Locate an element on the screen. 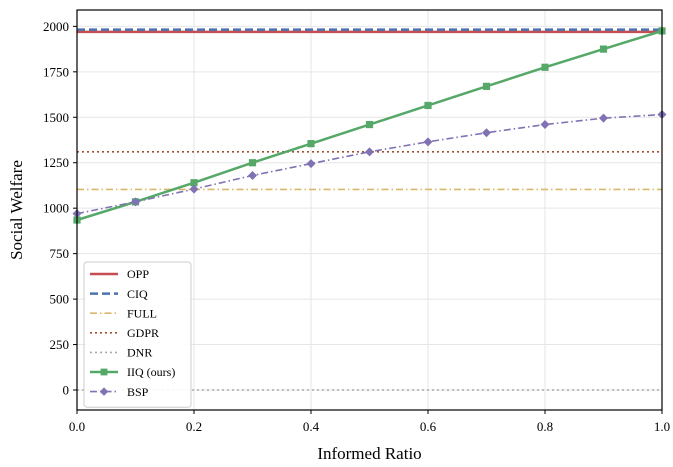  y-tick-label: 1750 is located at coordinates (56, 71).